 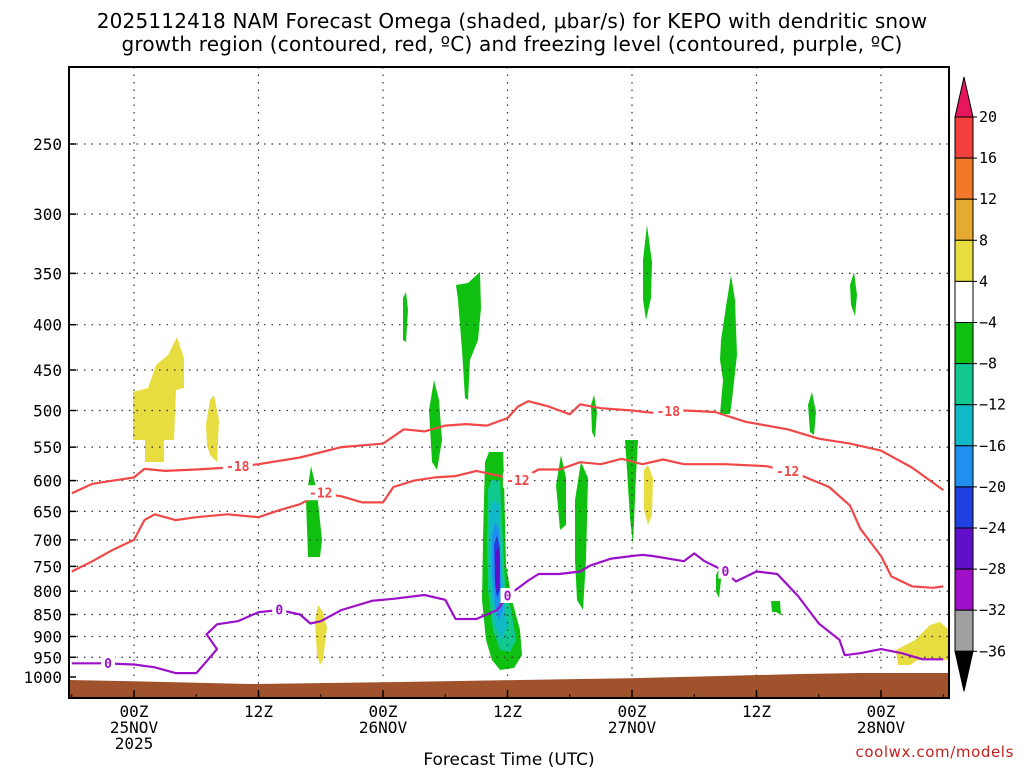 What do you see at coordinates (47, 214) in the screenshot?
I see `y-tick-label: 300` at bounding box center [47, 214].